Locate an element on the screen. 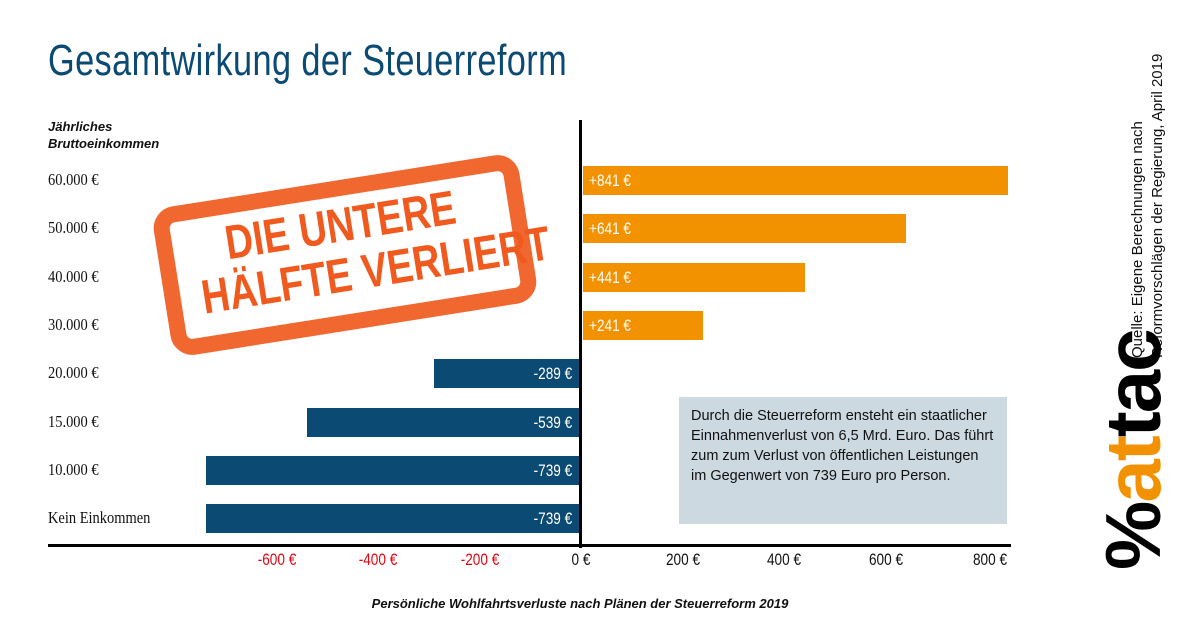  logo-percent: % is located at coordinates (1133, 536).